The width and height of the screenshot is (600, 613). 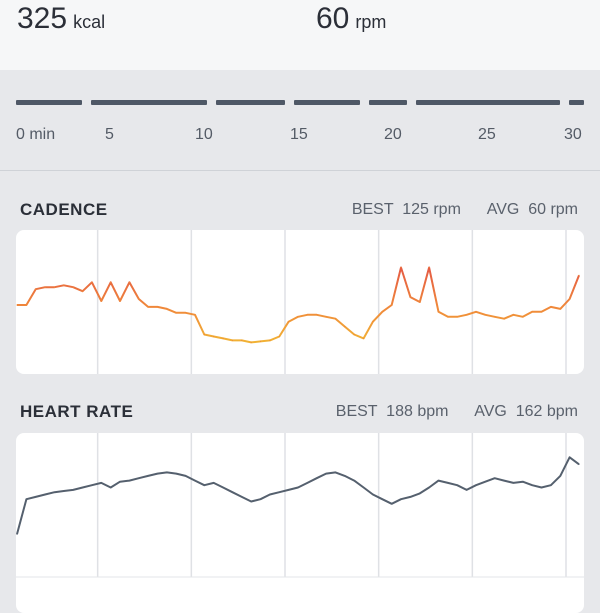 I want to click on cadence-value: 60, so click(x=333, y=18).